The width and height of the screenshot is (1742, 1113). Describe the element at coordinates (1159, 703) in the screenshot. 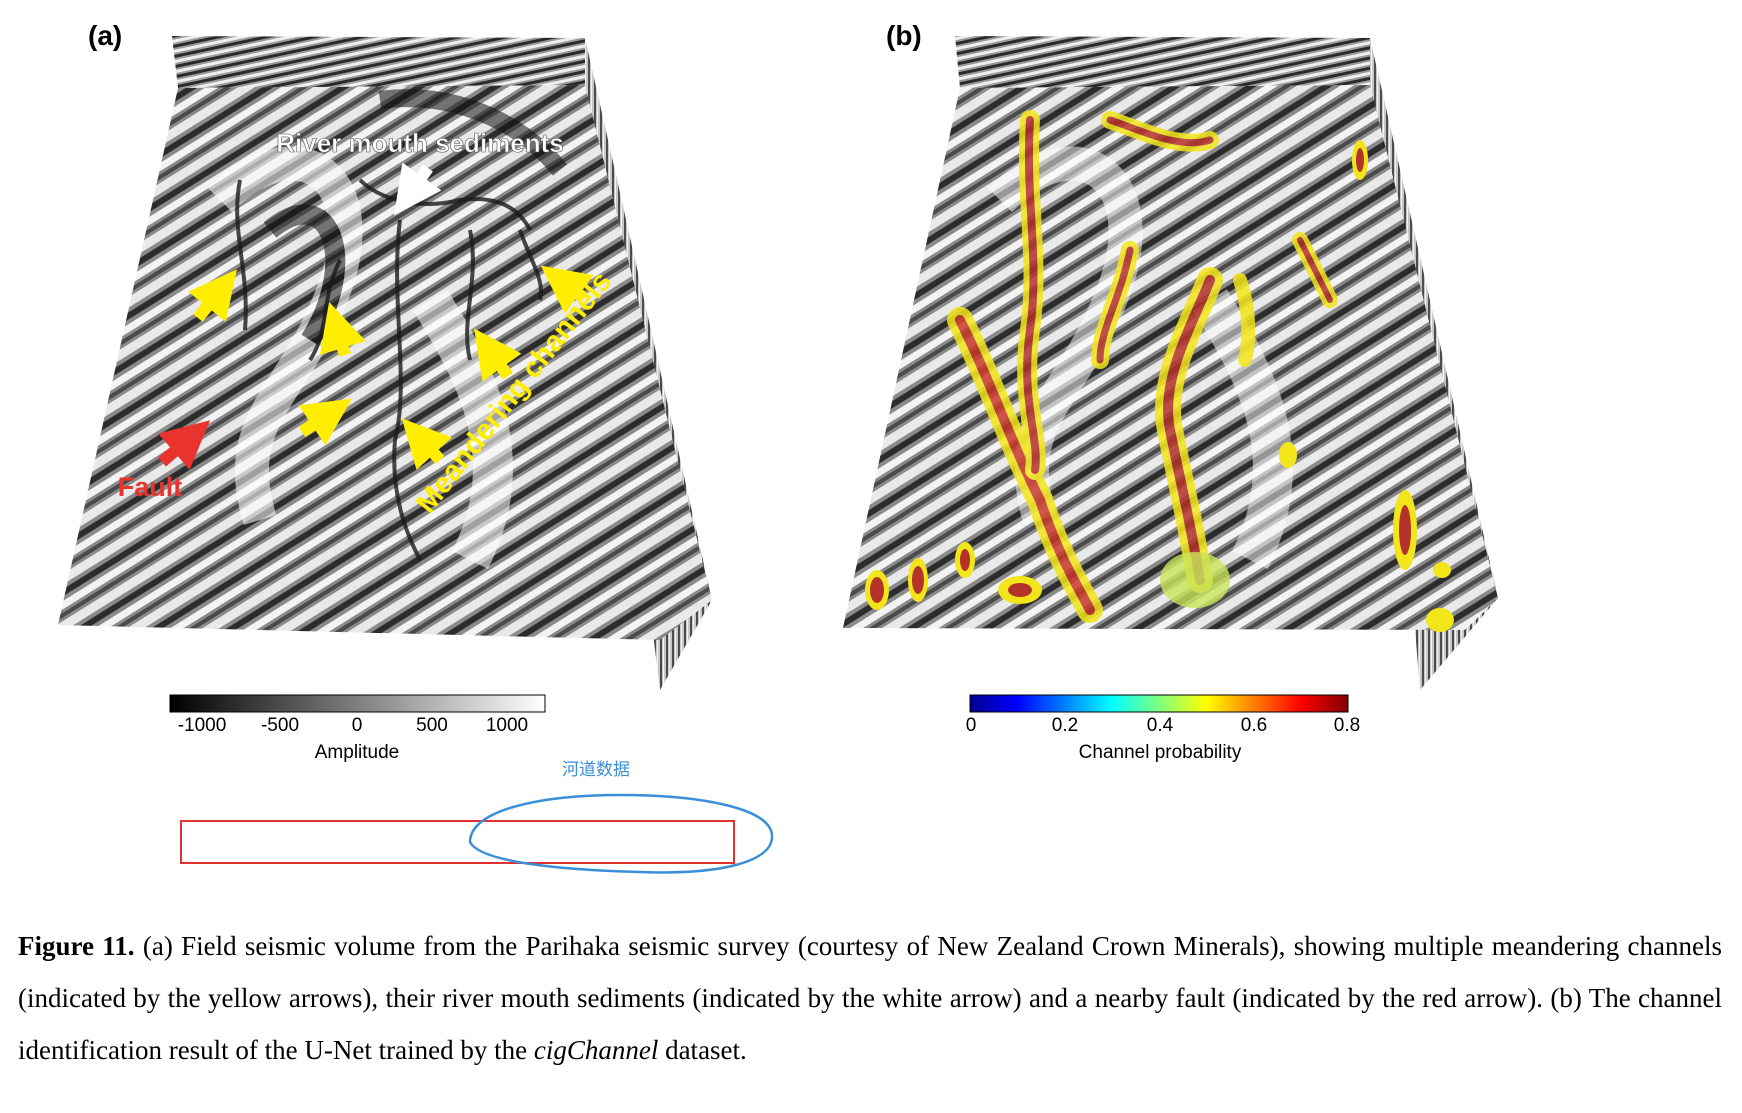

I see `probability-colorbar` at that location.